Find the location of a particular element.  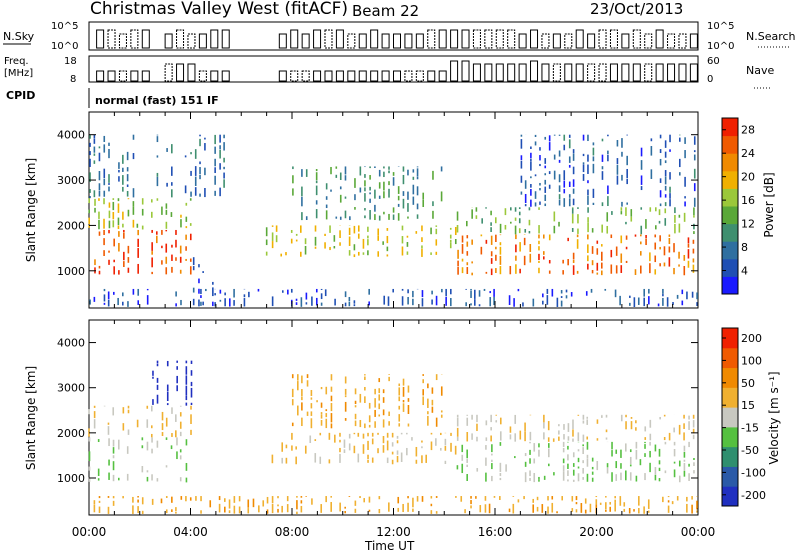

colorbar-tick-label: -15 is located at coordinates (750, 428).